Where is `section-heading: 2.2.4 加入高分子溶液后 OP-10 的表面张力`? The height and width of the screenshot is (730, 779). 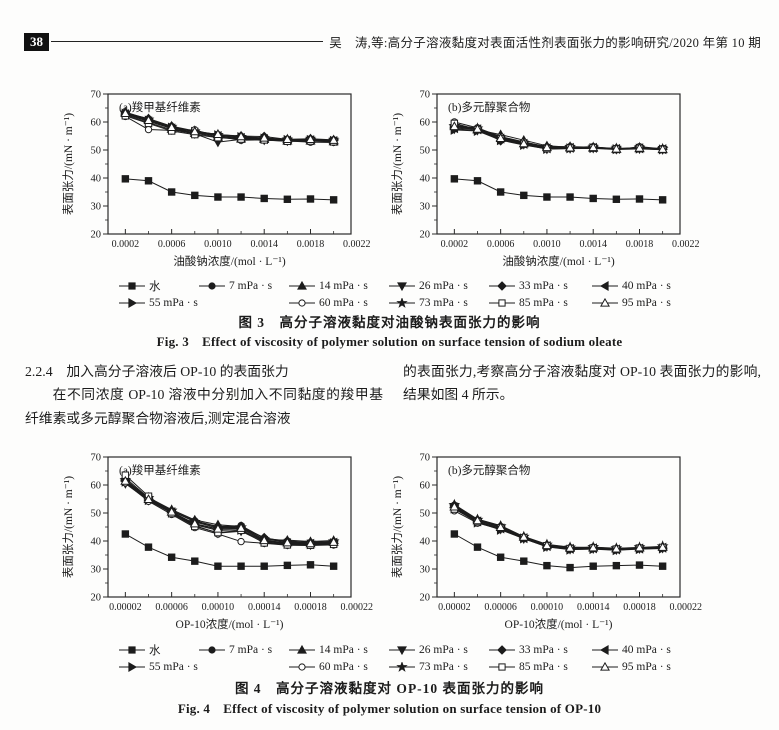
section-heading: 2.2.4 加入高分子溶液后 OP-10 的表面张力 is located at coordinates (157, 371).